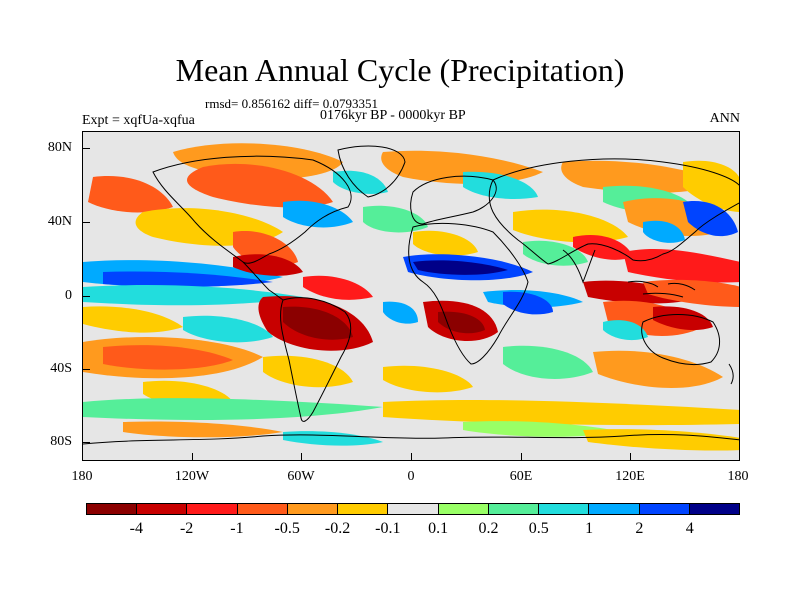 Image resolution: width=800 pixels, height=600 pixels. Describe the element at coordinates (263, 281) in the screenshot. I see `coastline-central-america` at that location.